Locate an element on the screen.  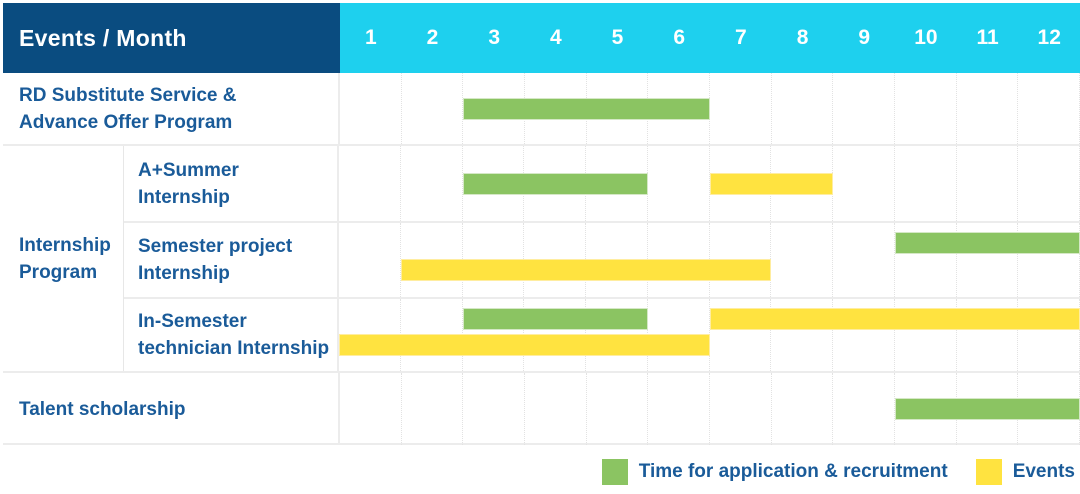
label-line: Semester project is located at coordinates (215, 246).